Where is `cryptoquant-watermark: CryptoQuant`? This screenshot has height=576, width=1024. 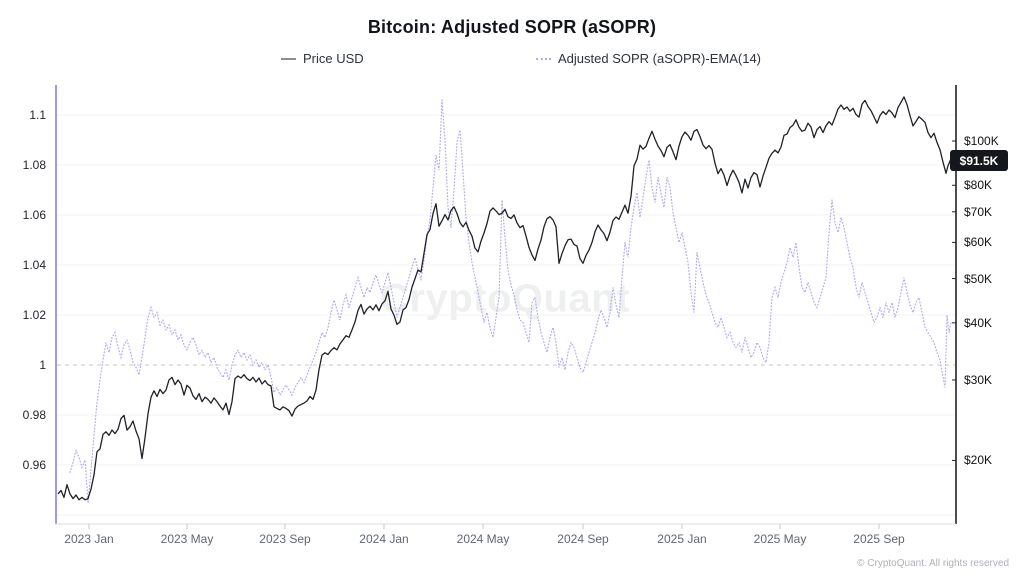
cryptoquant-watermark: CryptoQuant is located at coordinates (505, 298).